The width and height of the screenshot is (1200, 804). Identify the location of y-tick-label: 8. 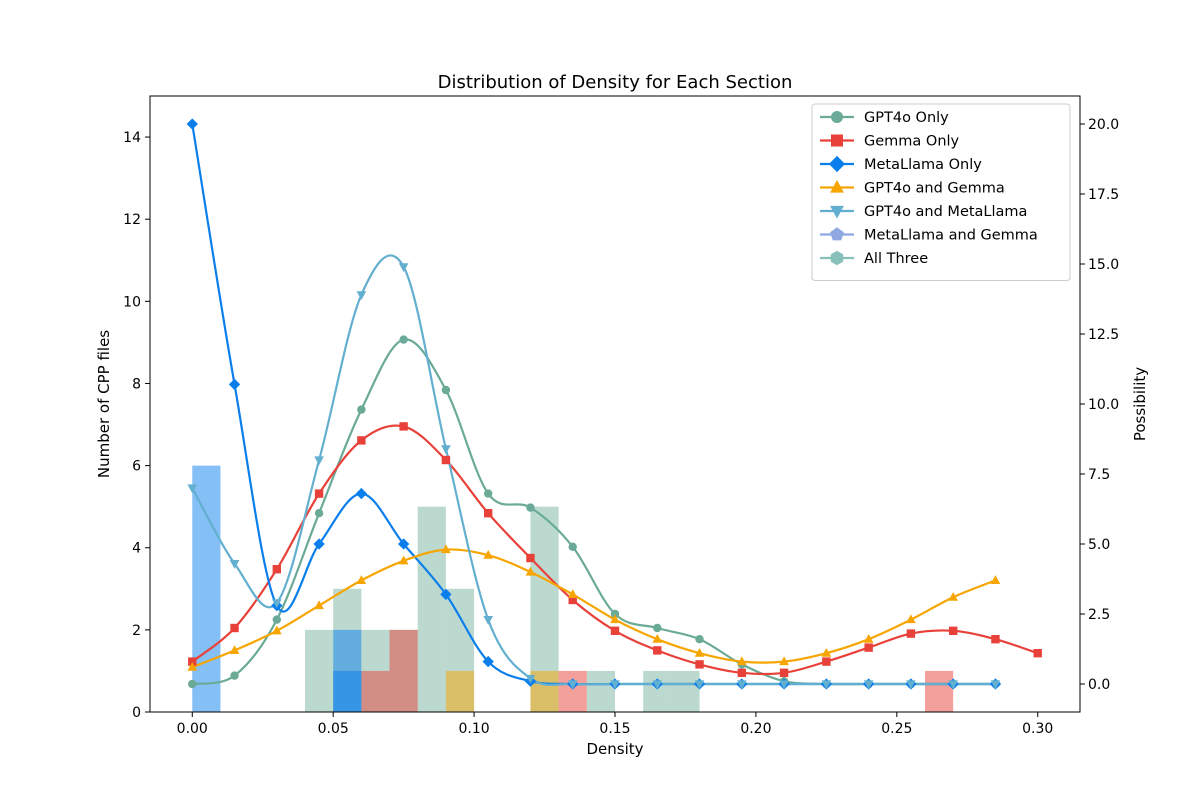
(136, 384).